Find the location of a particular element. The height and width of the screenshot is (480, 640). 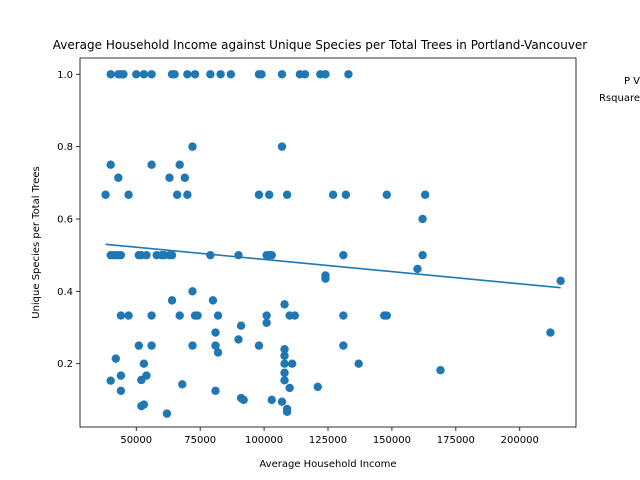

x-tick-label: 150000 is located at coordinates (392, 440).